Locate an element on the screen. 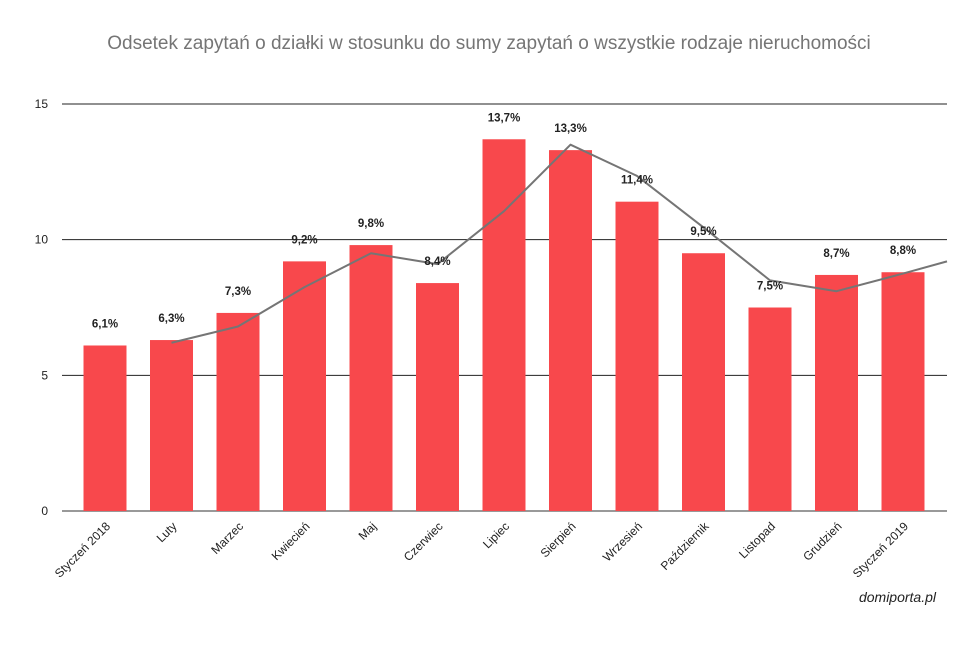 This screenshot has height=659, width=979. x-tick-label: Październik is located at coordinates (685, 546).